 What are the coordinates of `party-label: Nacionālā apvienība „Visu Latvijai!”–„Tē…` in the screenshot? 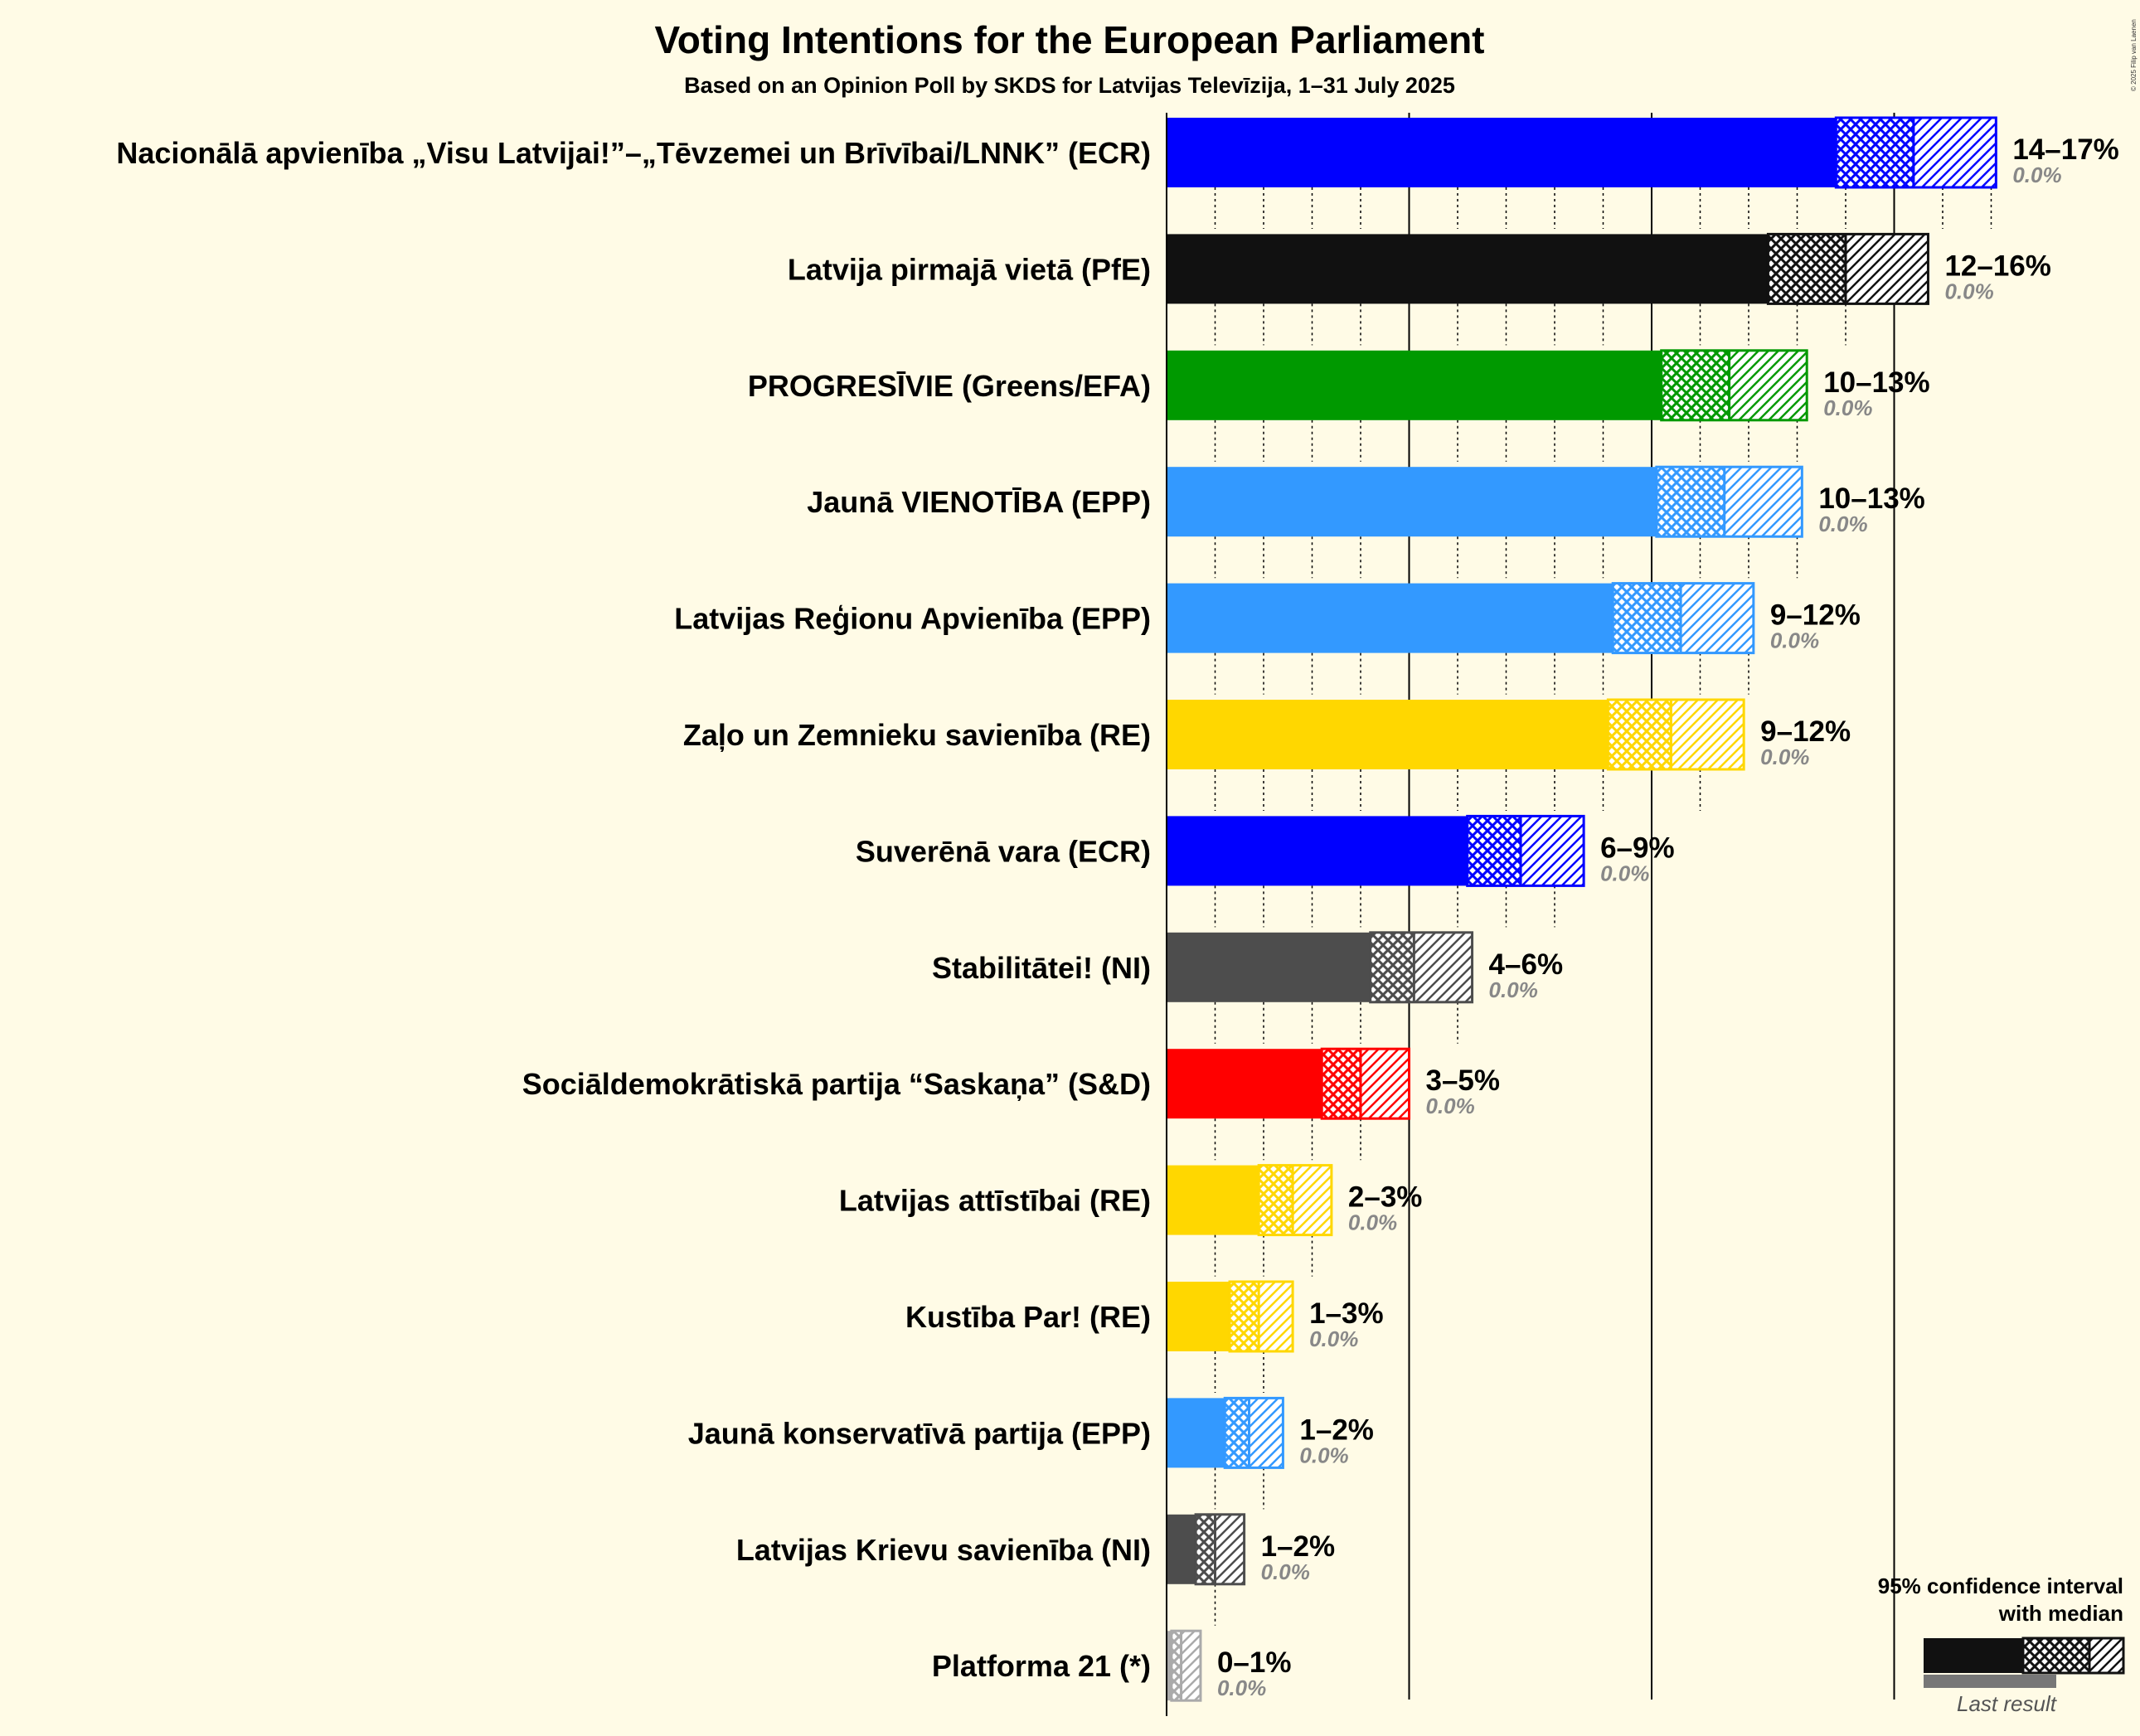 It's located at (633, 153).